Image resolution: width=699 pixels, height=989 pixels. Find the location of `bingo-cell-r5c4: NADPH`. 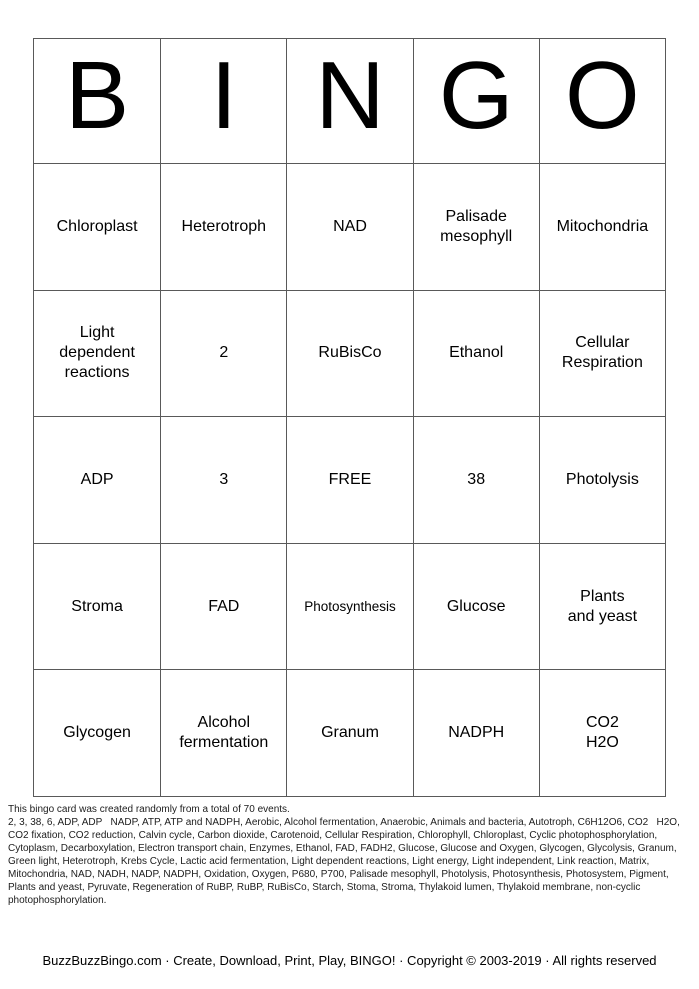

bingo-cell-r5c4: NADPH is located at coordinates (475, 732).